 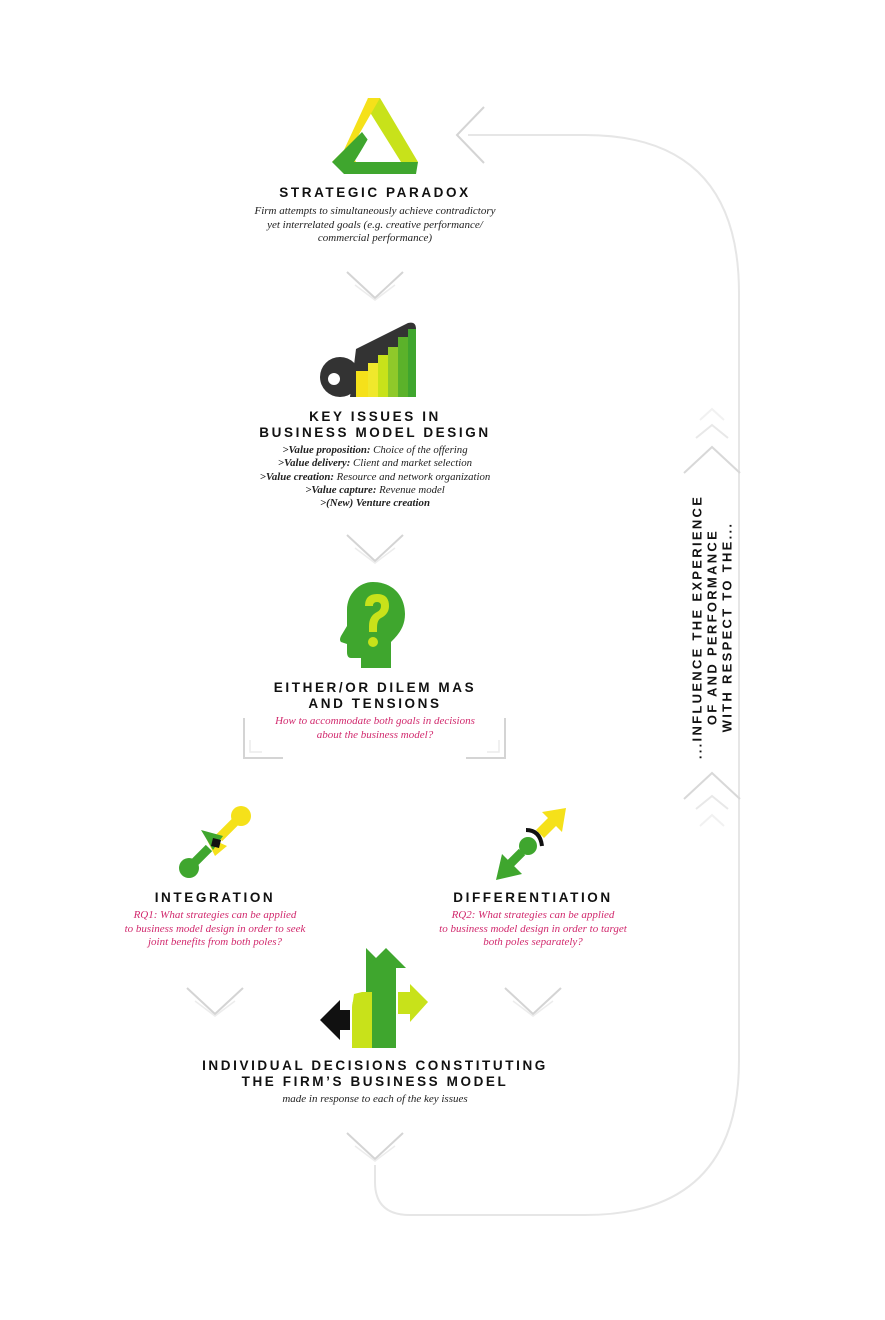 I want to click on title-line: THE FIRM’S BUSINESS MODEL, so click(x=375, y=1081).